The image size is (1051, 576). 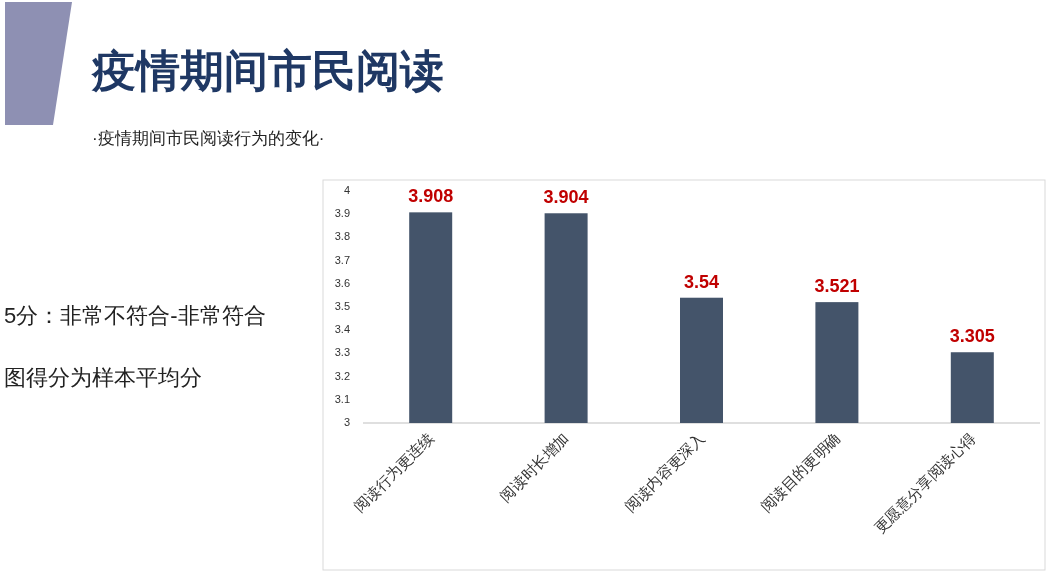 What do you see at coordinates (346, 189) in the screenshot?
I see `y-tick-label: 4` at bounding box center [346, 189].